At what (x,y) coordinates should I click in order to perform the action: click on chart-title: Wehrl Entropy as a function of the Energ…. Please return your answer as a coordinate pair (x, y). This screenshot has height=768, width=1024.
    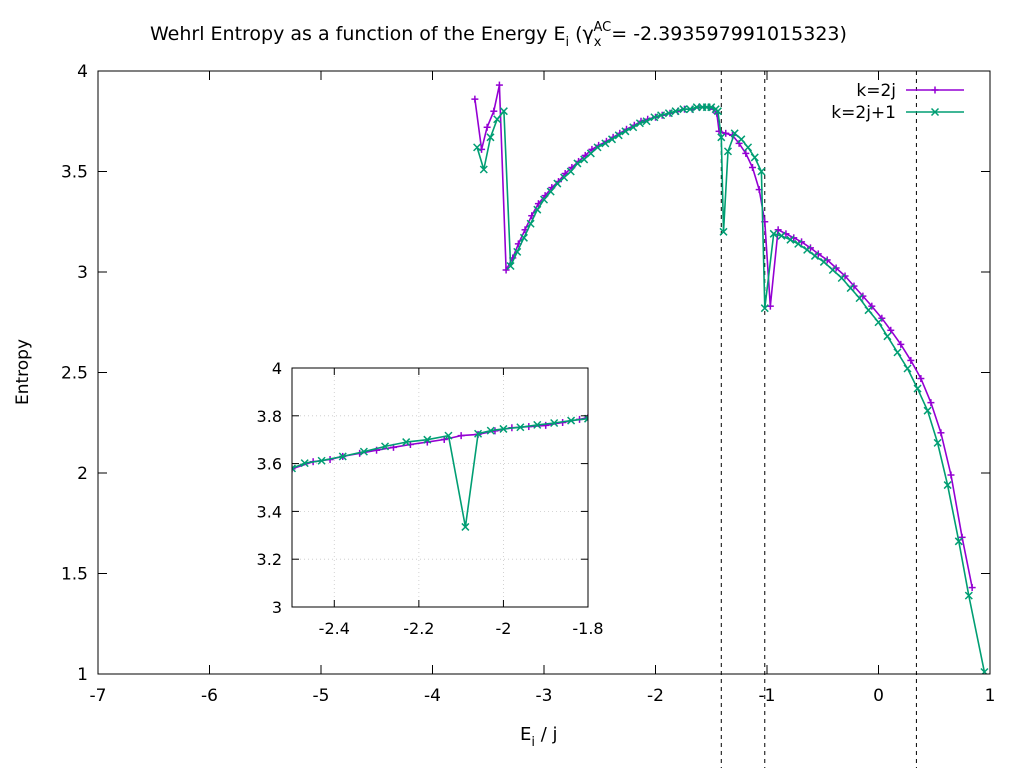
    Looking at the image, I should click on (498, 35).